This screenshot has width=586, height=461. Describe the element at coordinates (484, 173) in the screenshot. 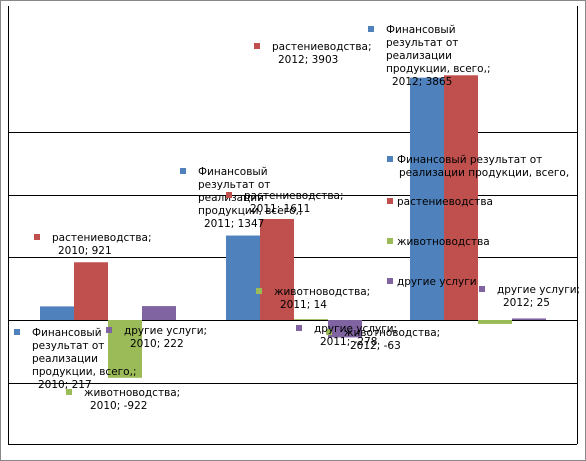

I see `legend-label: реализации продукции, всего,` at that location.